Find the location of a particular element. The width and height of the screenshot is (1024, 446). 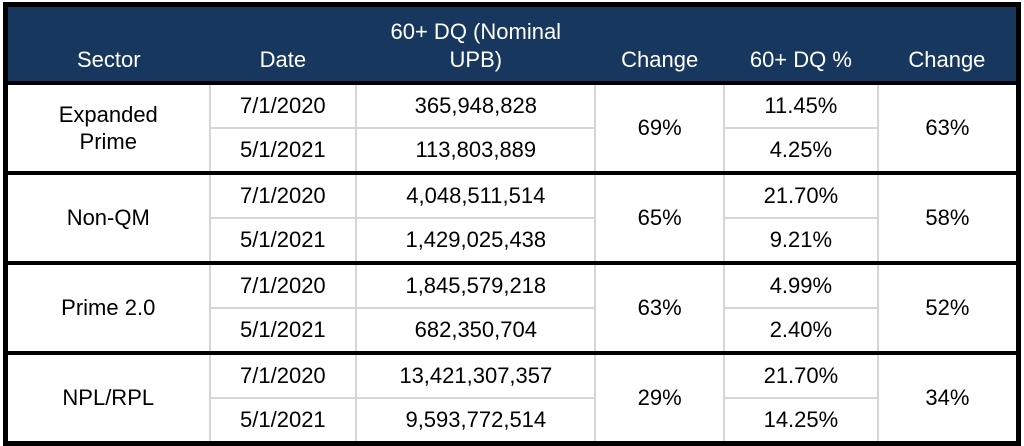

dq-change-cell: 63% is located at coordinates (948, 127).